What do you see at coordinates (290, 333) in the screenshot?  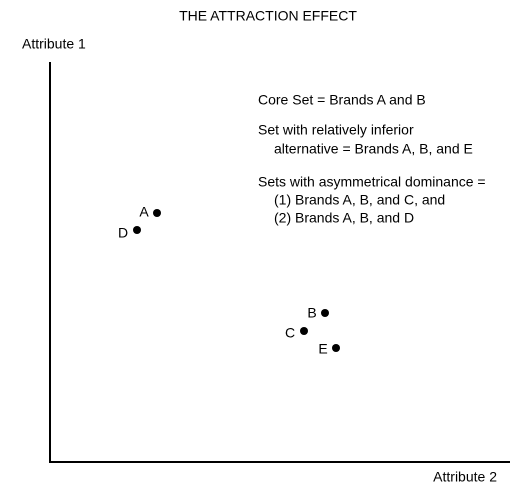 I see `point-label: C` at bounding box center [290, 333].